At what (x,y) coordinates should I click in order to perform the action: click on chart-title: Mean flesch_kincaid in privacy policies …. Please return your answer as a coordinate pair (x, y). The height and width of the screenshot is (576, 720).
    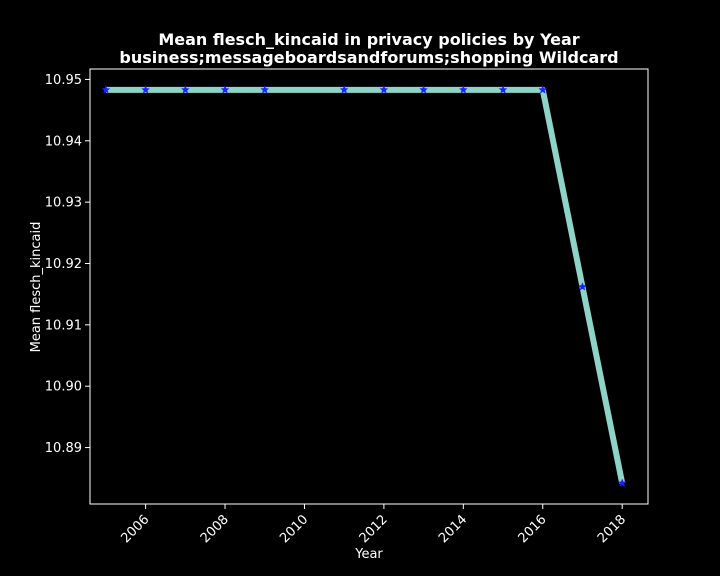
    Looking at the image, I should click on (368, 39).